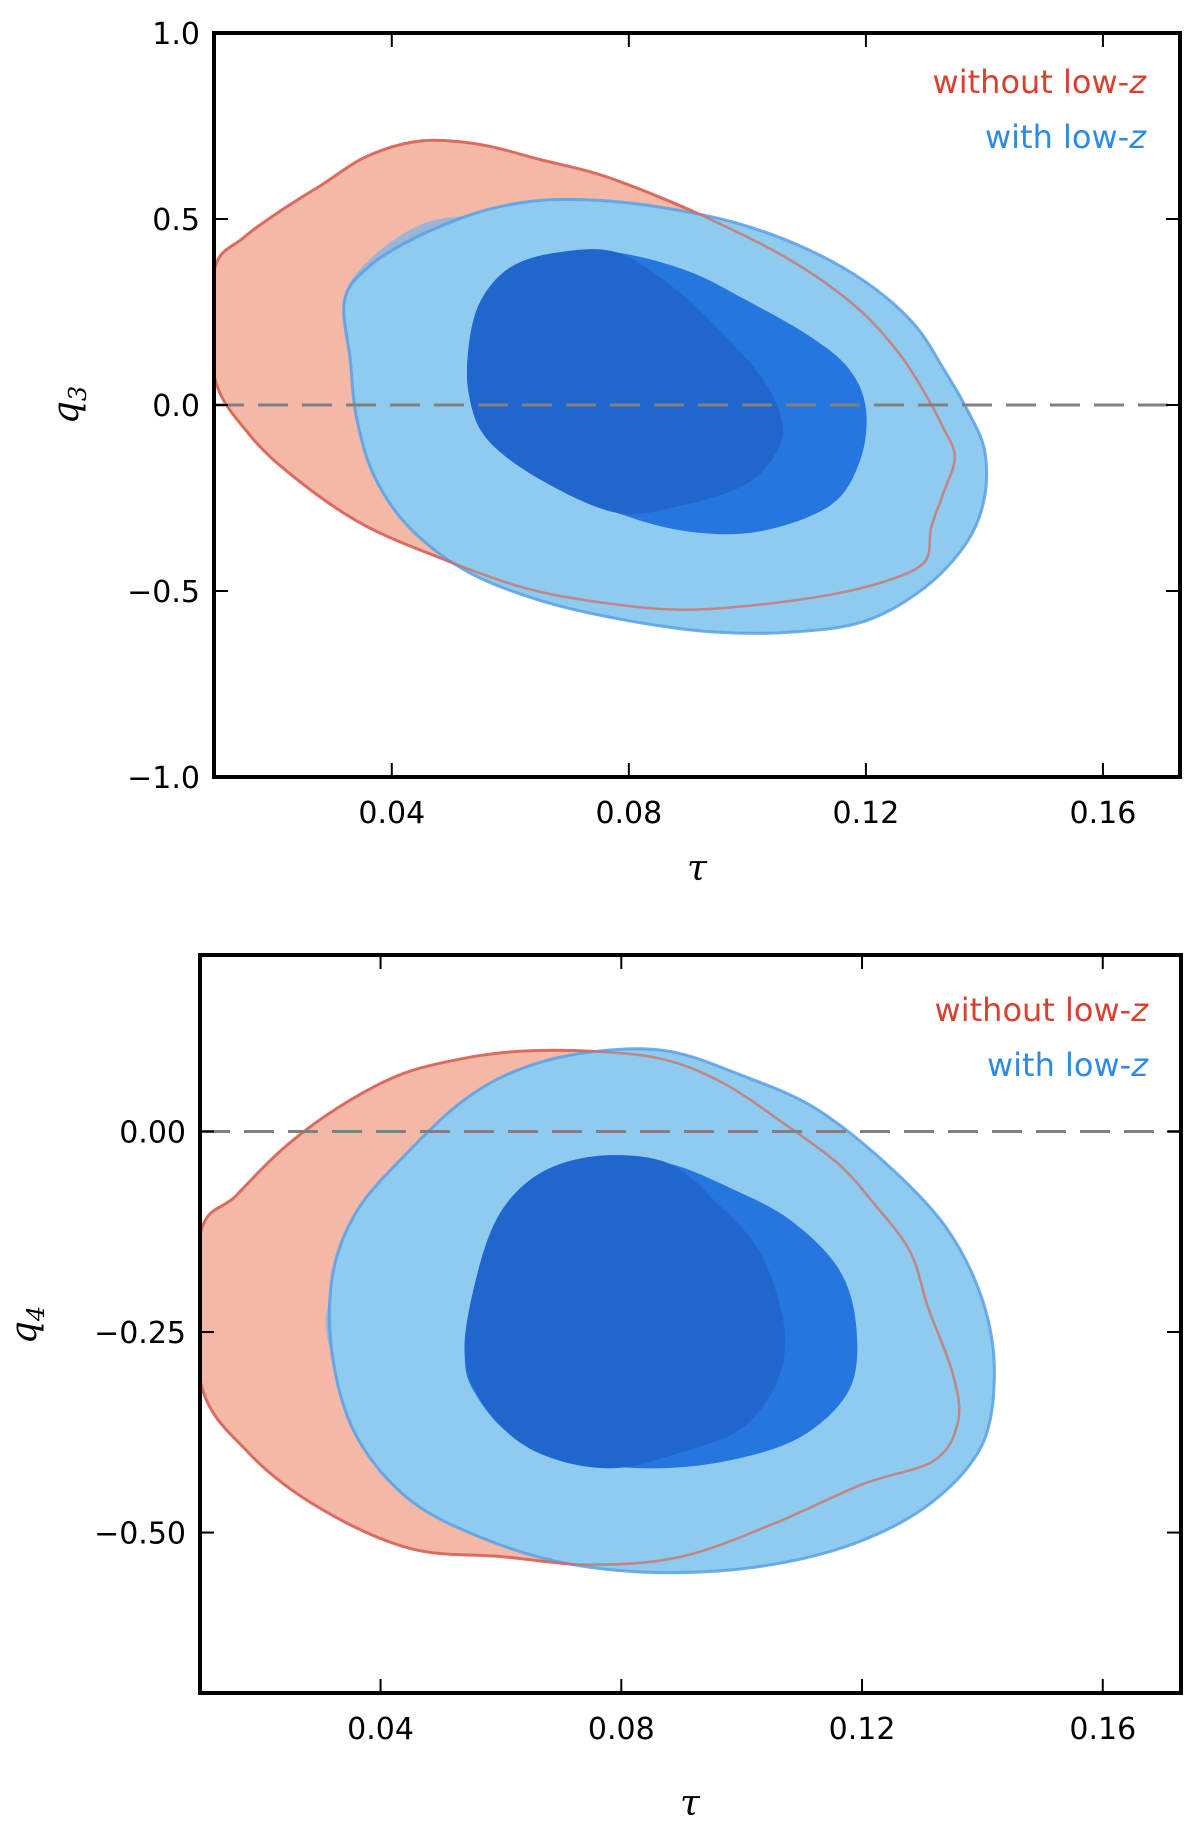  What do you see at coordinates (152, 1132) in the screenshot?
I see `ytick-label: 0.00` at bounding box center [152, 1132].